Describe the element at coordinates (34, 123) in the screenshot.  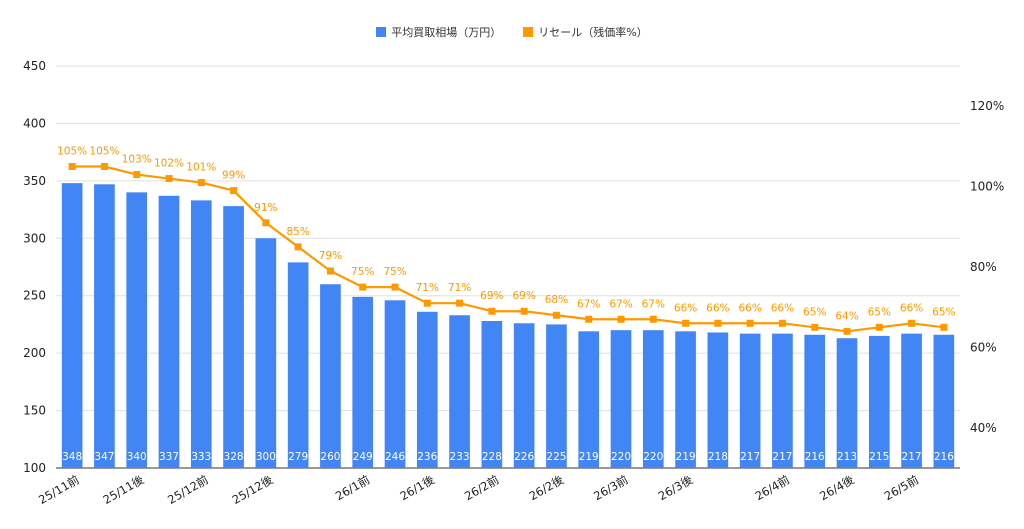
I see `y-left-tick-400: 400` at that location.